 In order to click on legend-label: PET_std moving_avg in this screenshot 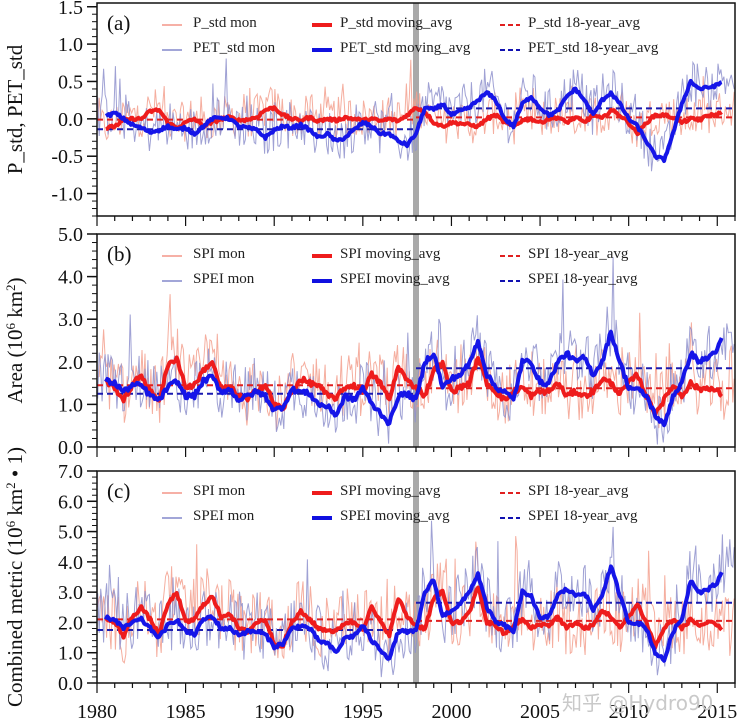, I will do `click(405, 48)`.